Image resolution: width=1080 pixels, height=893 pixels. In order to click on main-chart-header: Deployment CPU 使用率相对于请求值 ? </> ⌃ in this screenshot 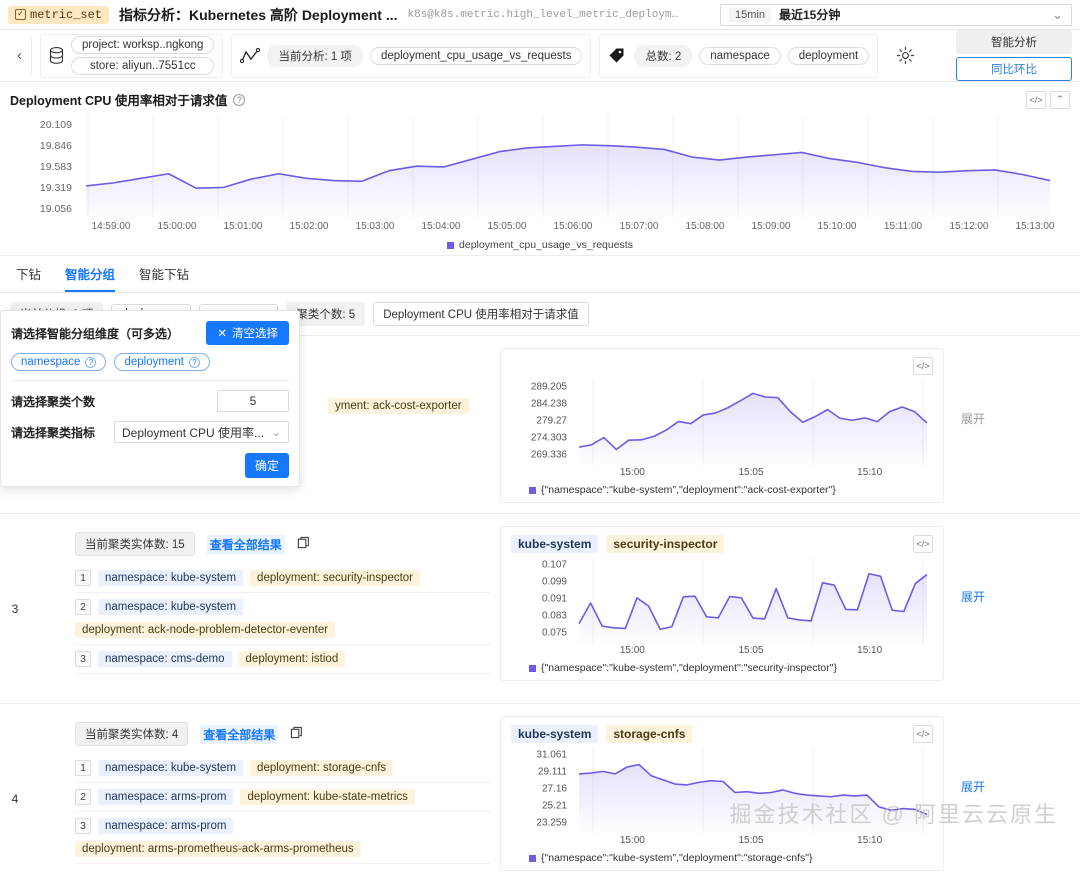, I will do `click(540, 99)`.